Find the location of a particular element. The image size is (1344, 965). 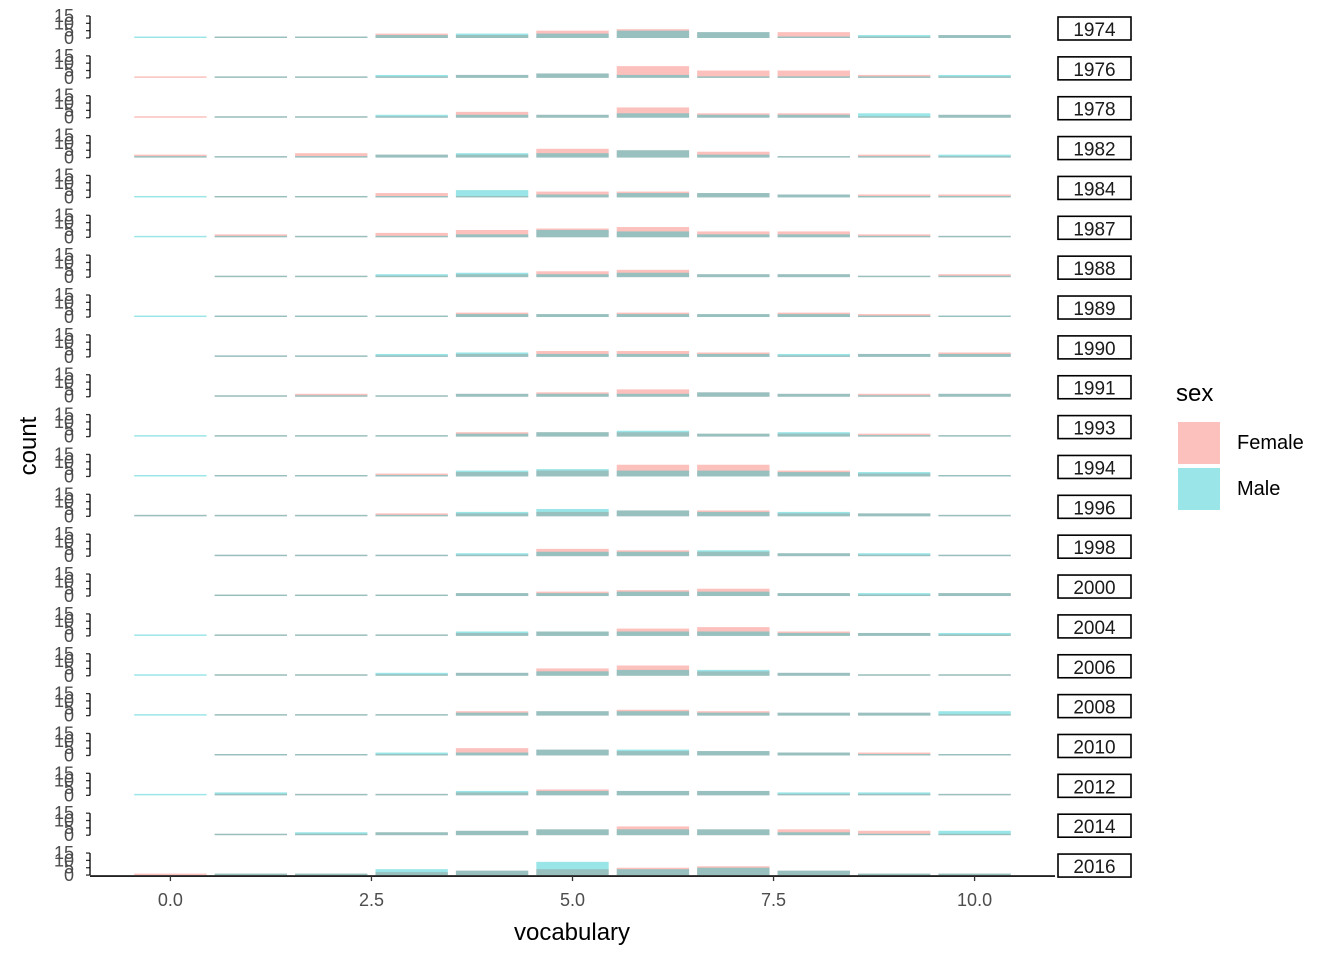

legend-title: sex is located at coordinates (1195, 393).